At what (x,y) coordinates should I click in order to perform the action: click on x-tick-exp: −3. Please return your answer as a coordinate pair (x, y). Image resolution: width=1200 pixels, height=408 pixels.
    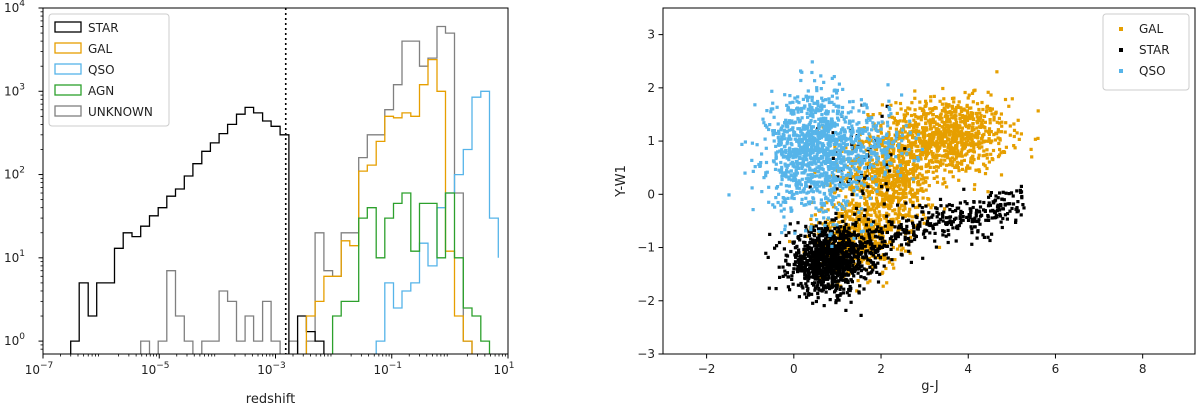
    Looking at the image, I should click on (279, 366).